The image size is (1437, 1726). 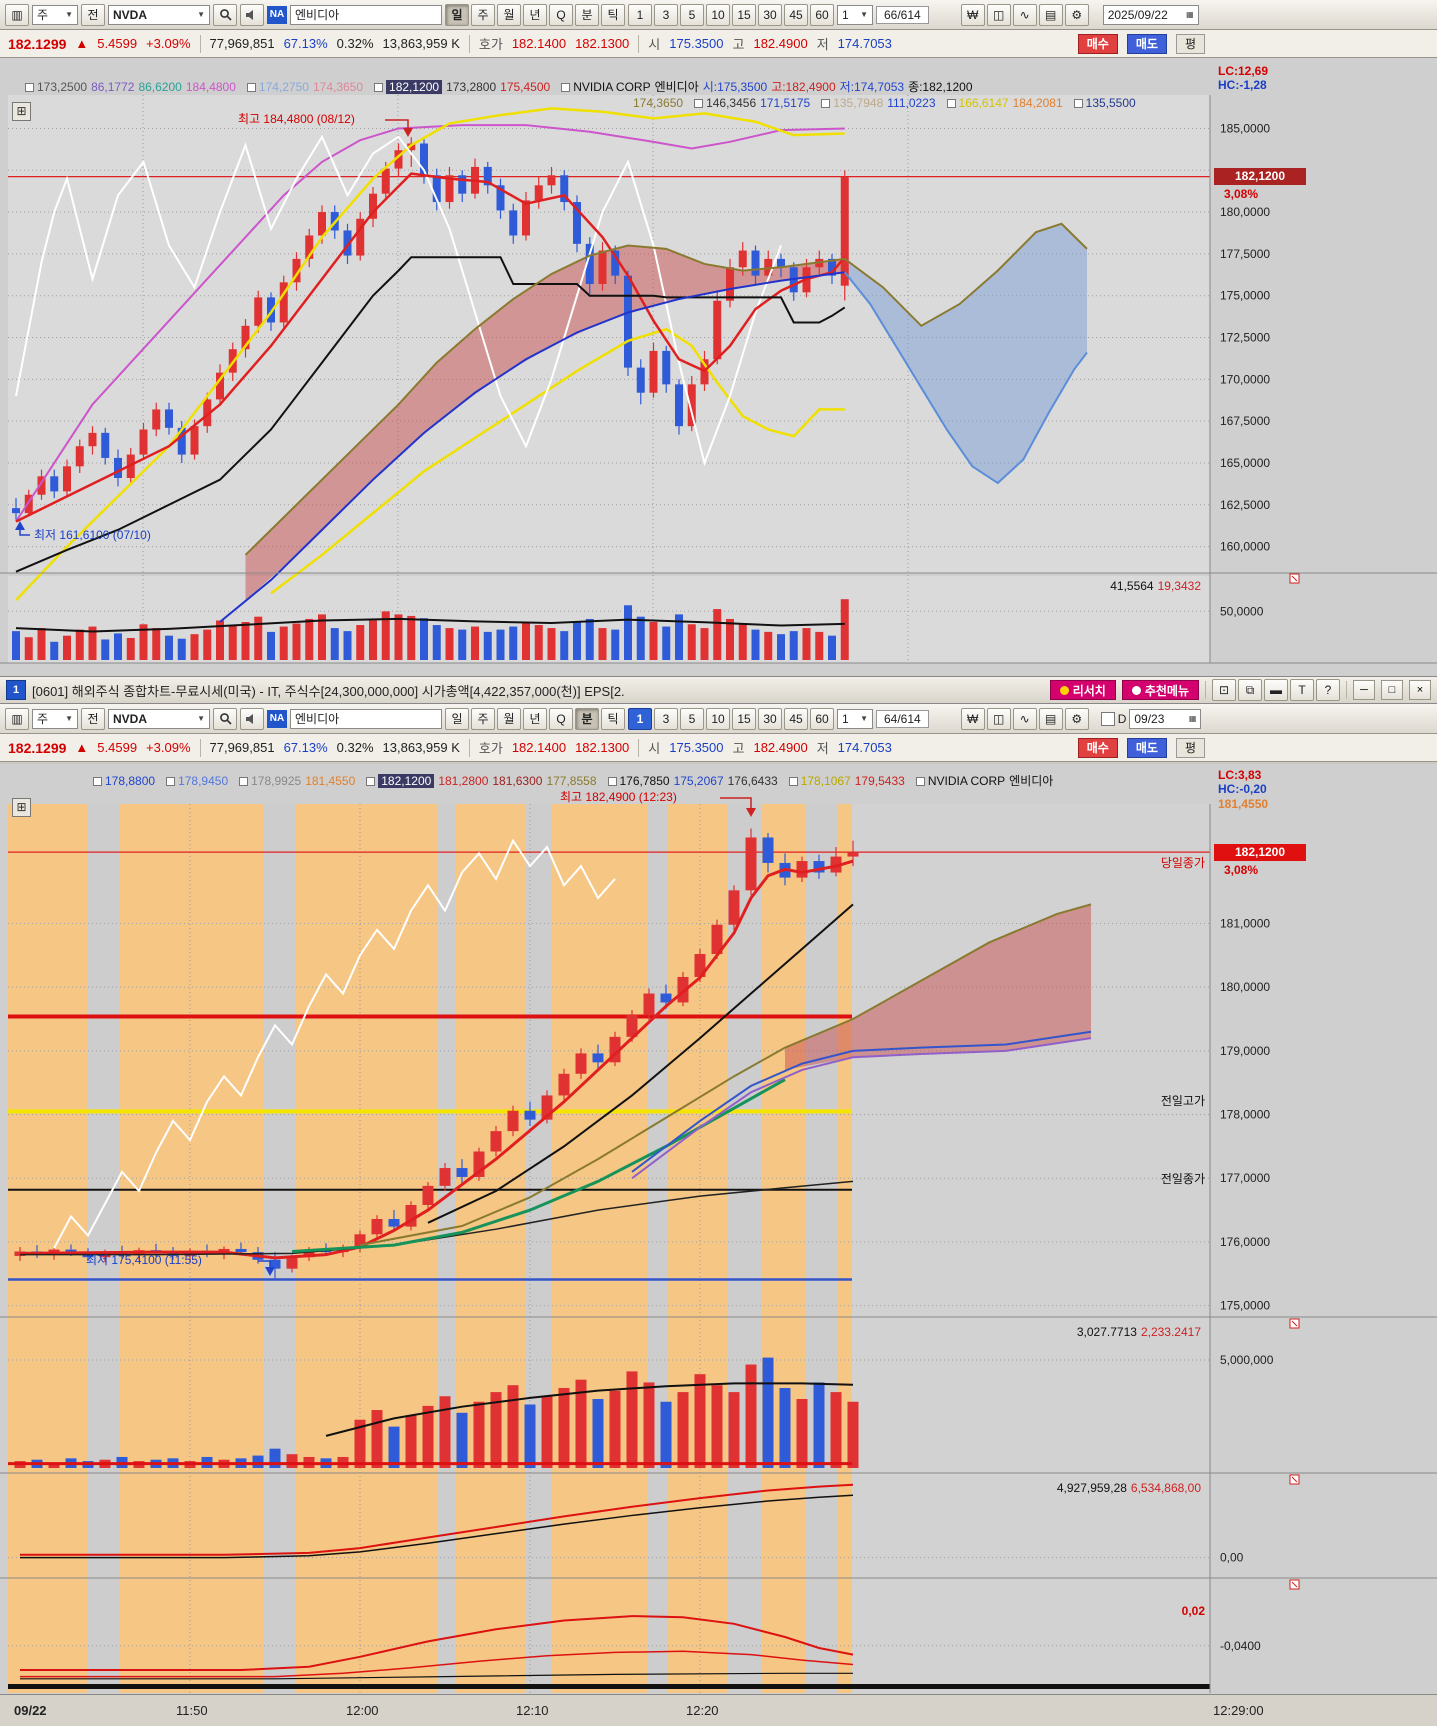 What do you see at coordinates (1243, 804) in the screenshot?
I see `indicator-extra-value: 181,4550` at bounding box center [1243, 804].